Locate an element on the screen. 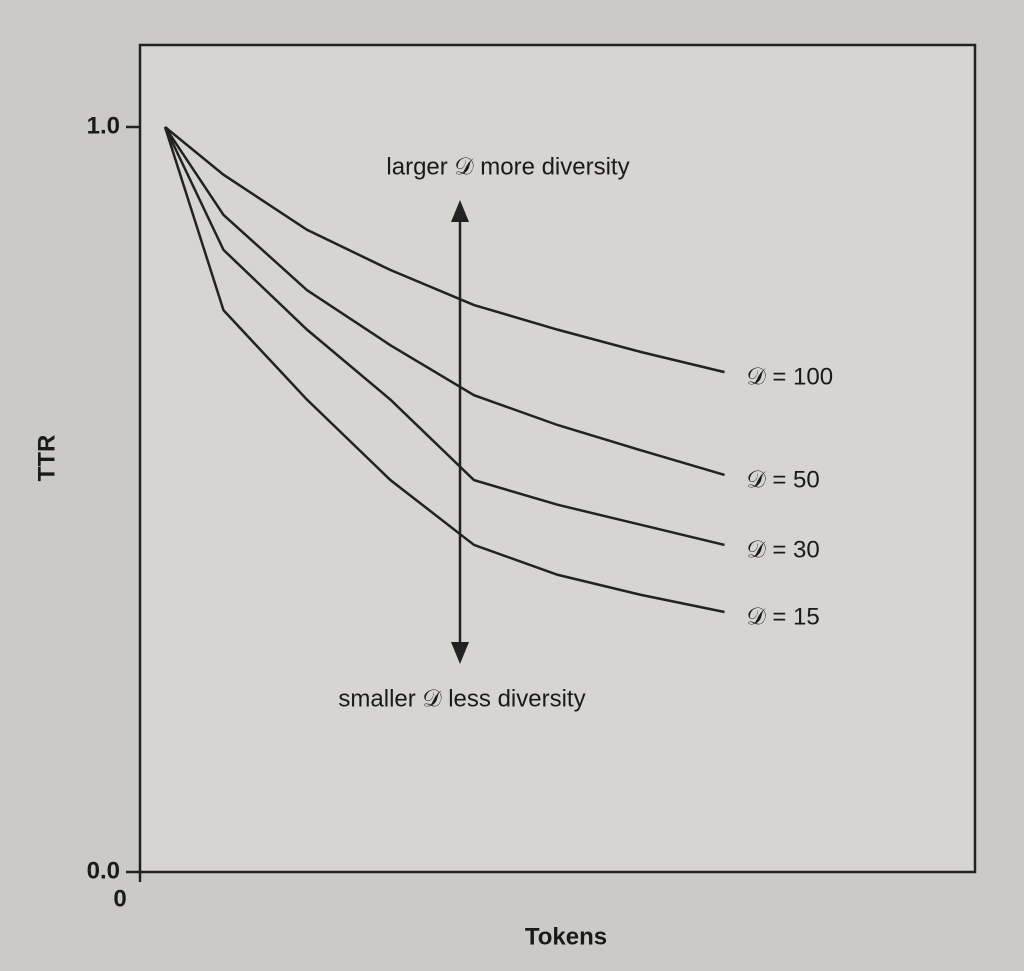 The width and height of the screenshot is (1024, 971). annotation: smaller 𝒟 less diversity is located at coordinates (461, 698).